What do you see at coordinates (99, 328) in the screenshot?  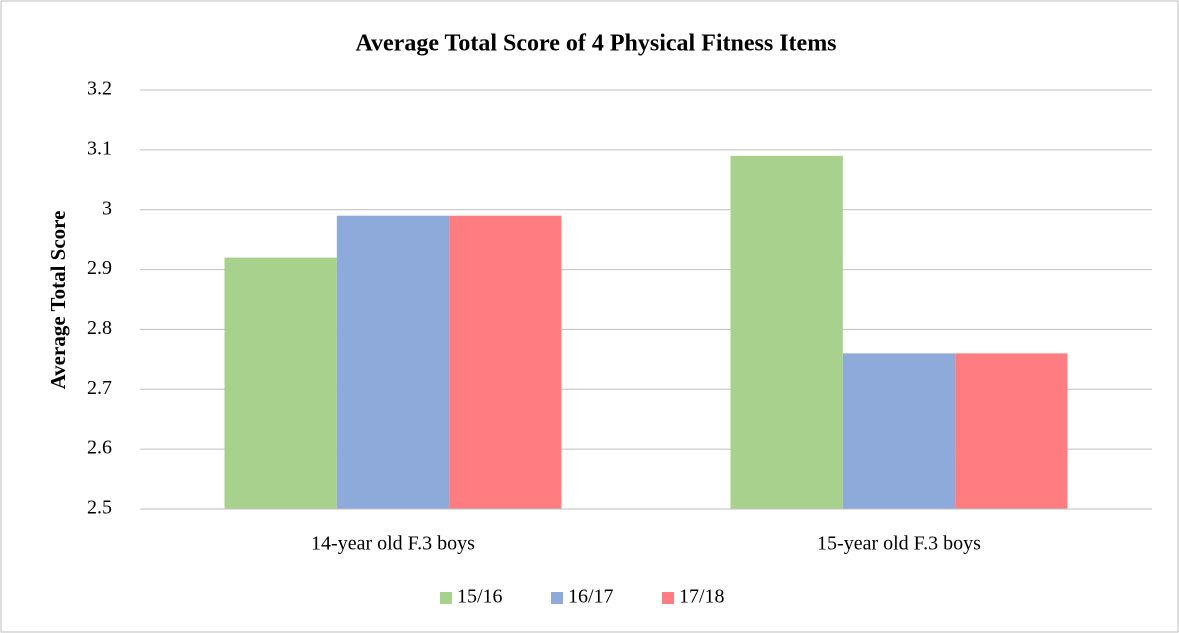 I see `y-tick-label: 2.8` at bounding box center [99, 328].